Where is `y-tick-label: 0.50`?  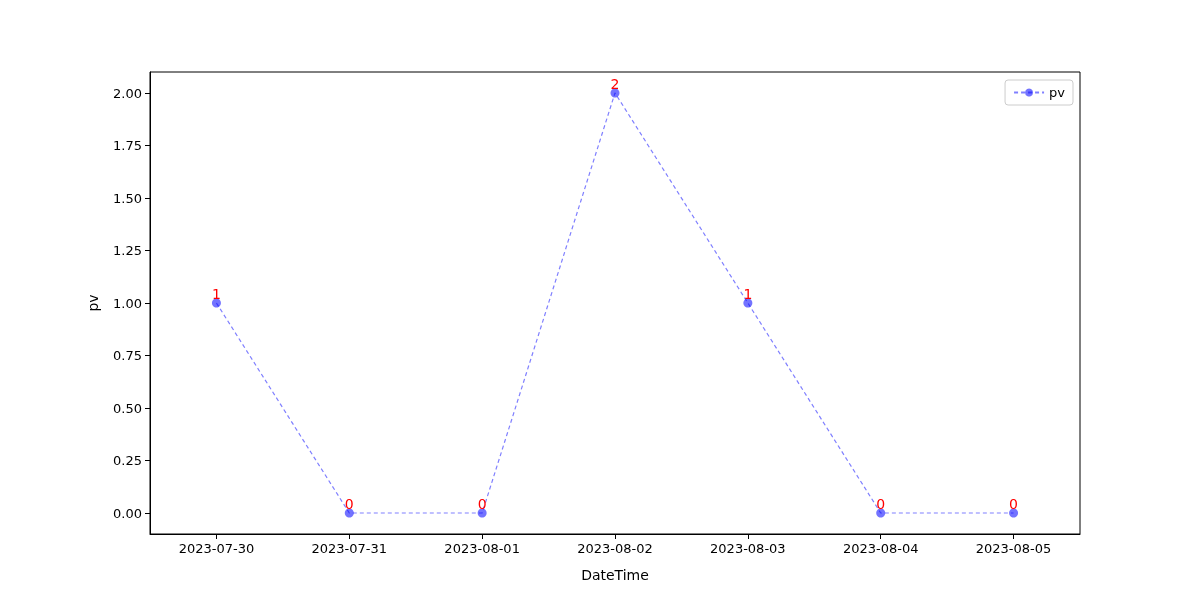 y-tick-label: 0.50 is located at coordinates (127, 408).